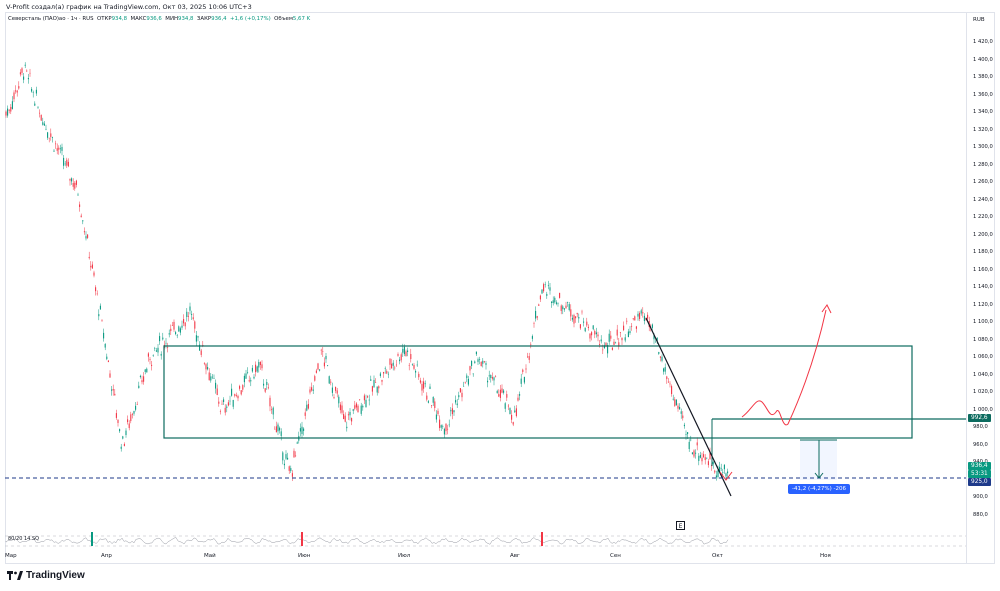 The image size is (1000, 591). Describe the element at coordinates (515, 556) in the screenshot. I see `time-tick: Авг` at that location.